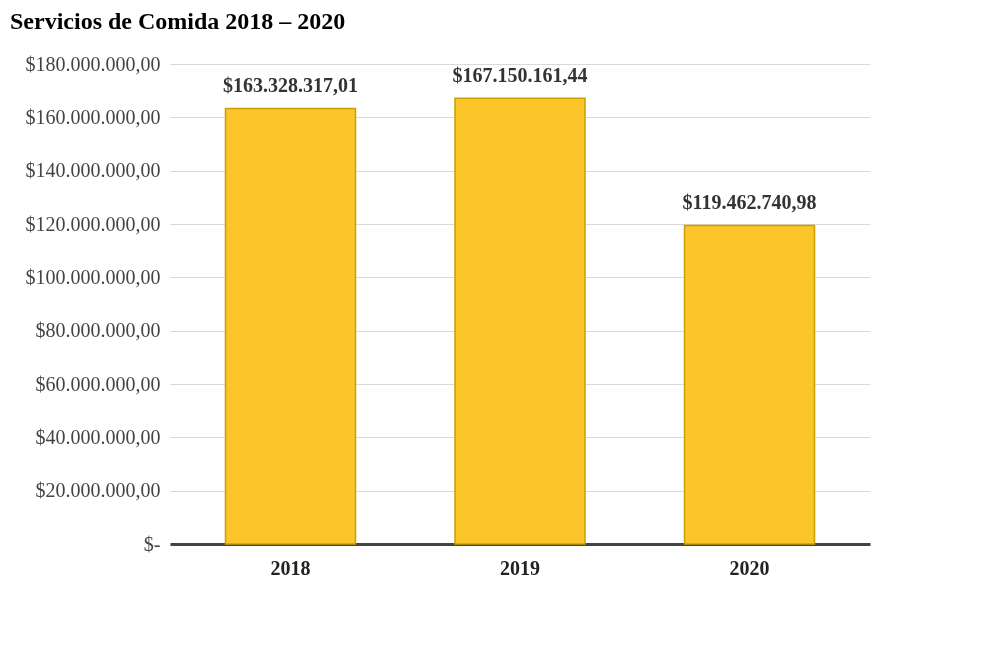 This screenshot has width=1008, height=648. I want to click on chart-title: Servicios de Comida 2018 – 2020, so click(178, 21).